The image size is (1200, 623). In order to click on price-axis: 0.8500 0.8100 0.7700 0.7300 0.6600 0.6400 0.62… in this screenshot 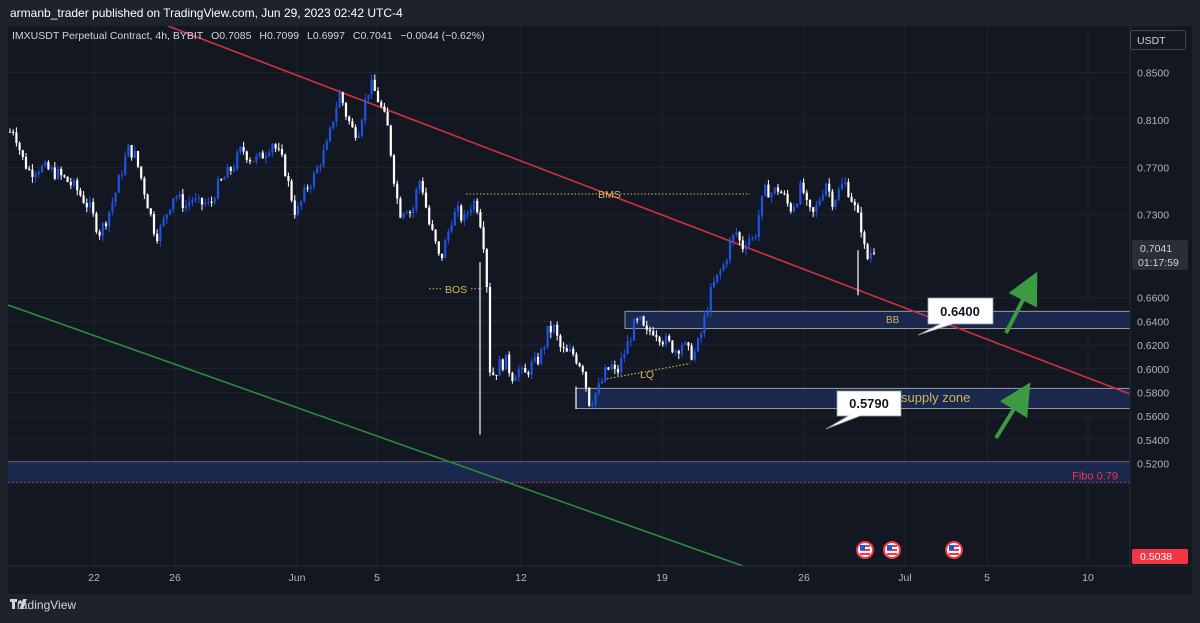, I will do `click(1153, 269)`.